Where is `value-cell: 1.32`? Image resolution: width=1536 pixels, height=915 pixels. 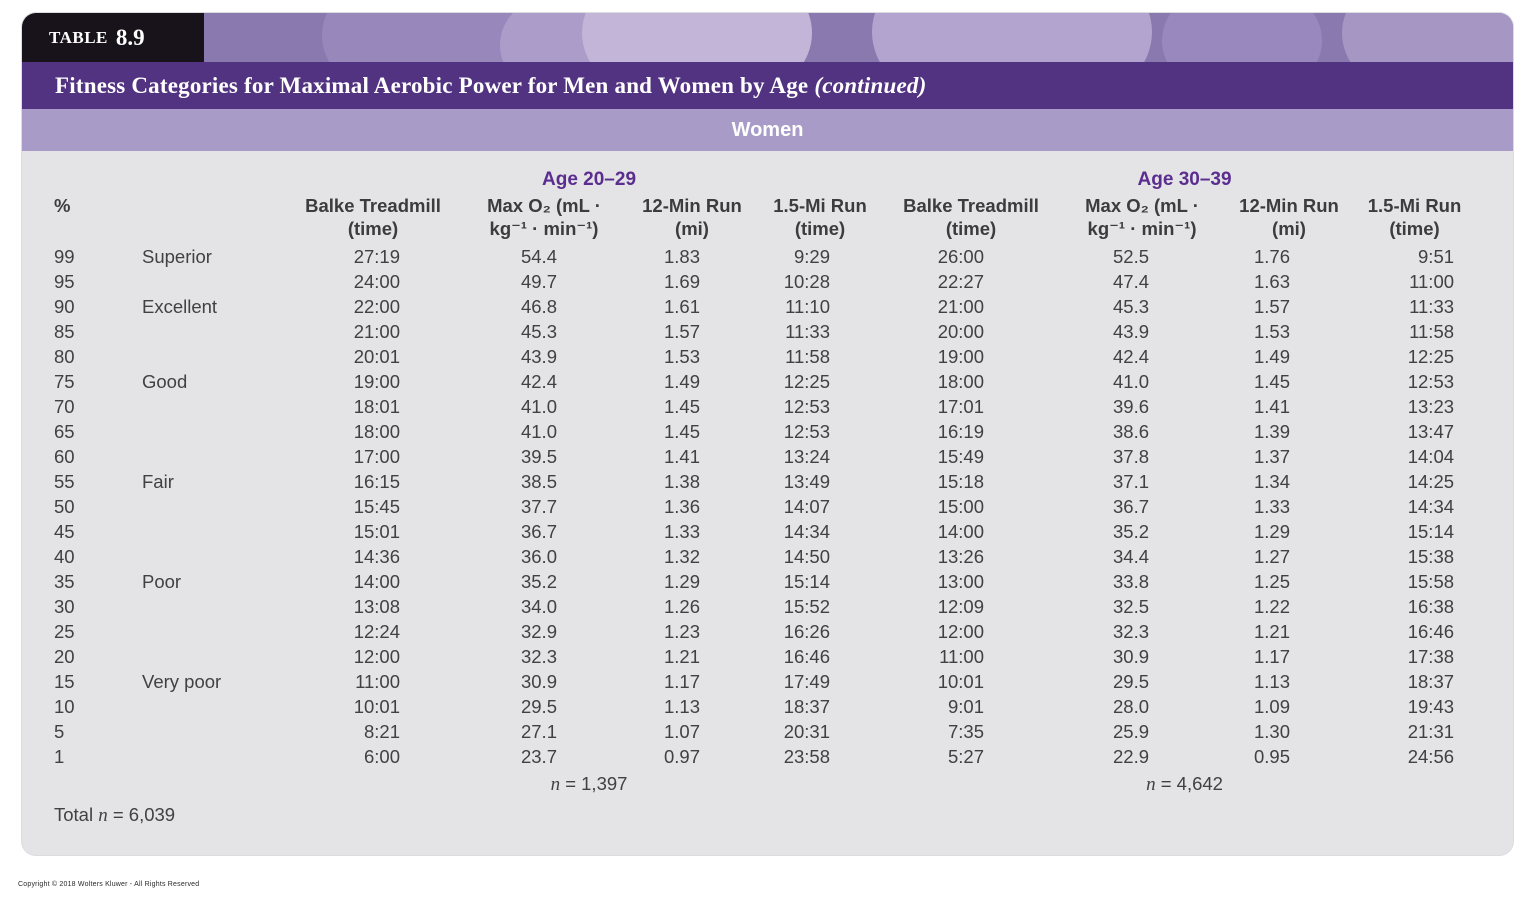
value-cell: 1.32 is located at coordinates (681, 556).